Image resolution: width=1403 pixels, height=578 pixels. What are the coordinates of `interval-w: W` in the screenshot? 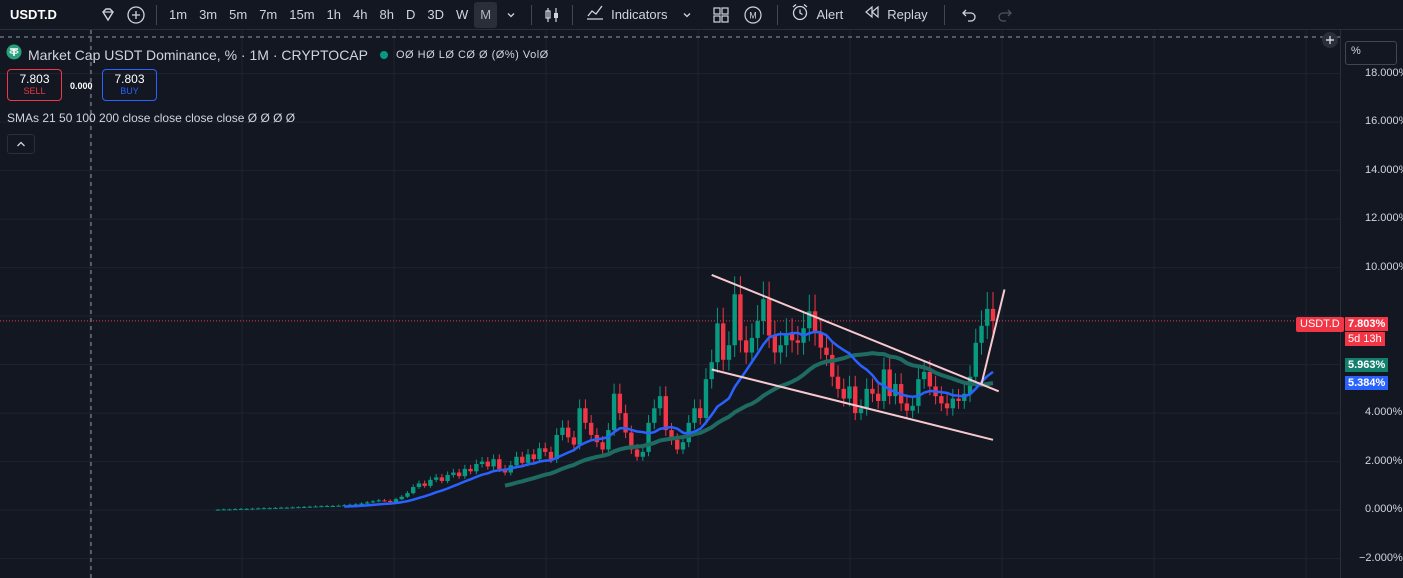 It's located at (462, 14).